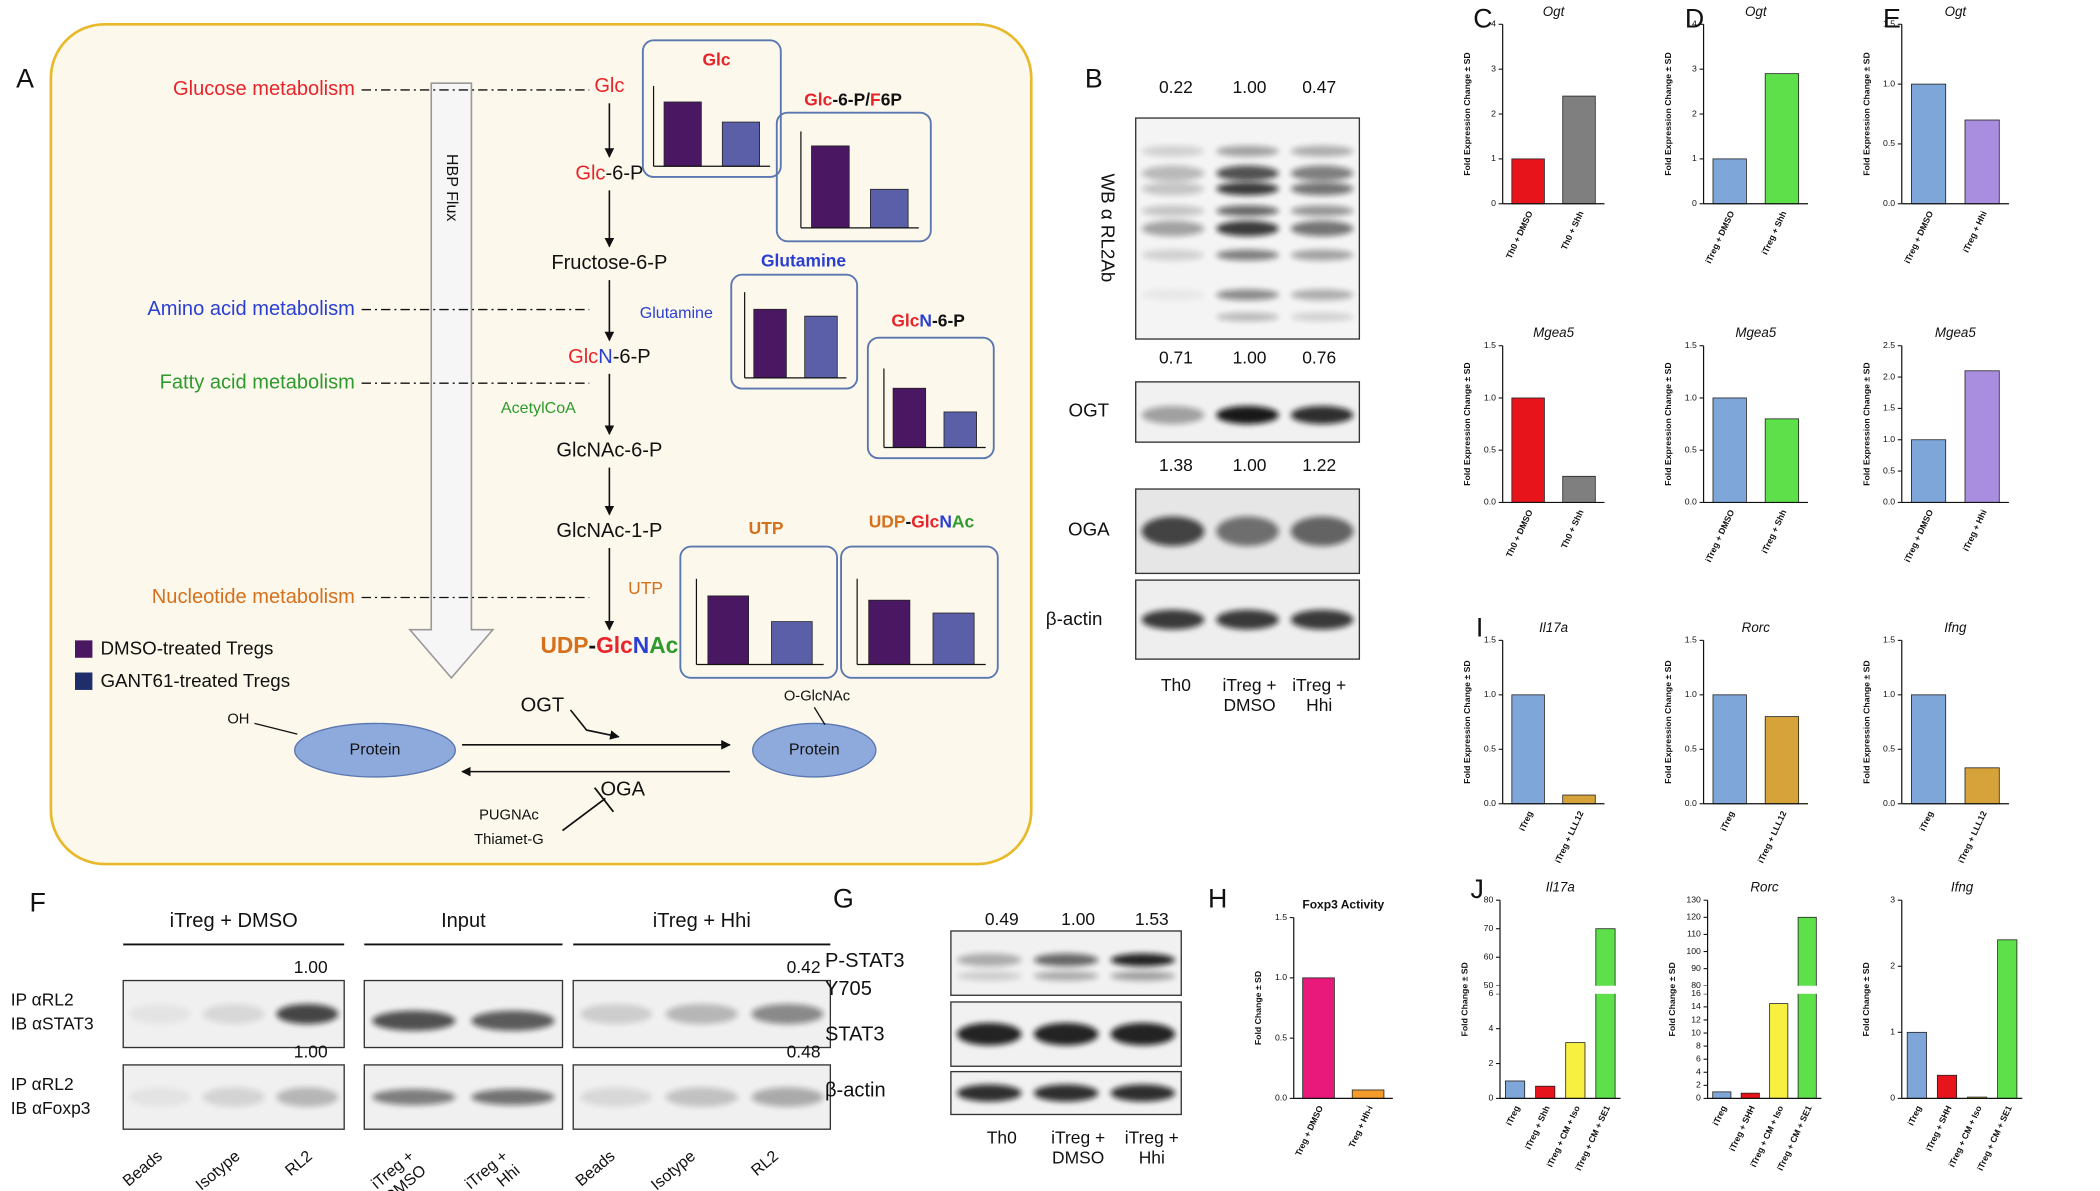 The height and width of the screenshot is (1191, 2100). Describe the element at coordinates (819, 716) in the screenshot. I see `connector` at that location.